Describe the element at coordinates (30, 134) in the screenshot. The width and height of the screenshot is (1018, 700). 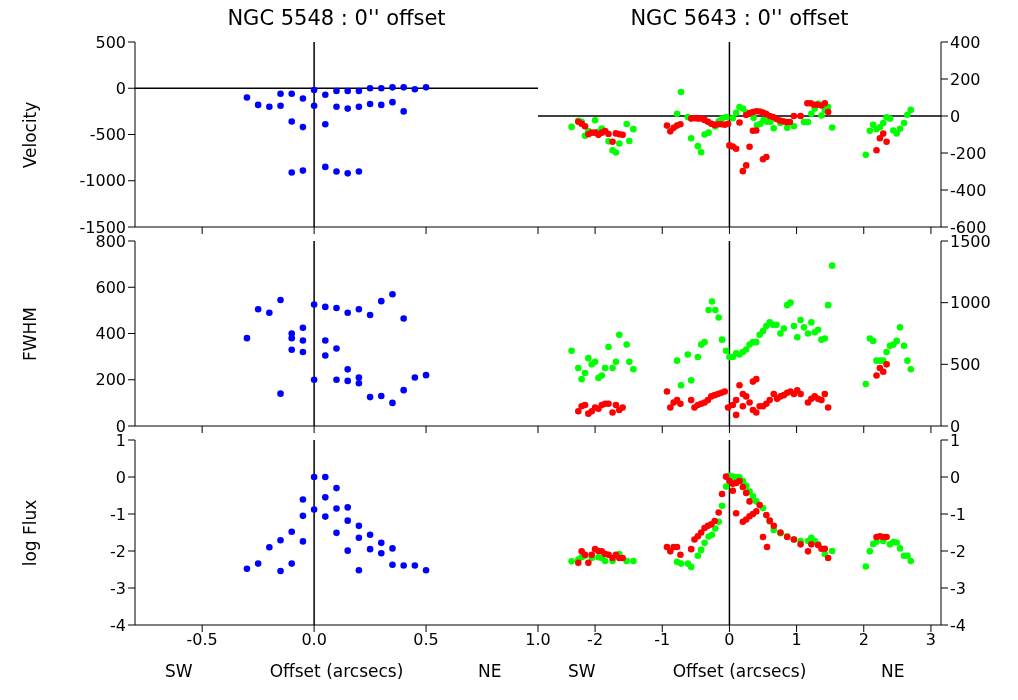
I see `y-axis-title: Velocity` at that location.